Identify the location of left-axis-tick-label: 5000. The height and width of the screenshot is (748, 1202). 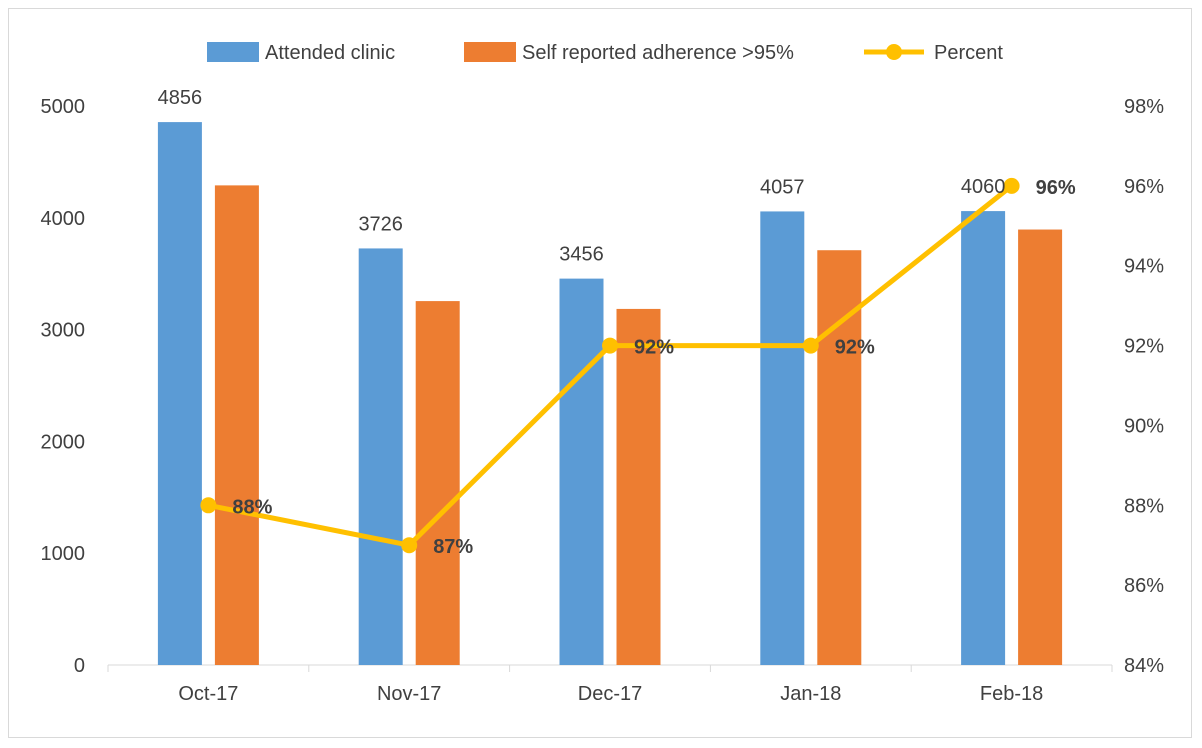
(63, 107).